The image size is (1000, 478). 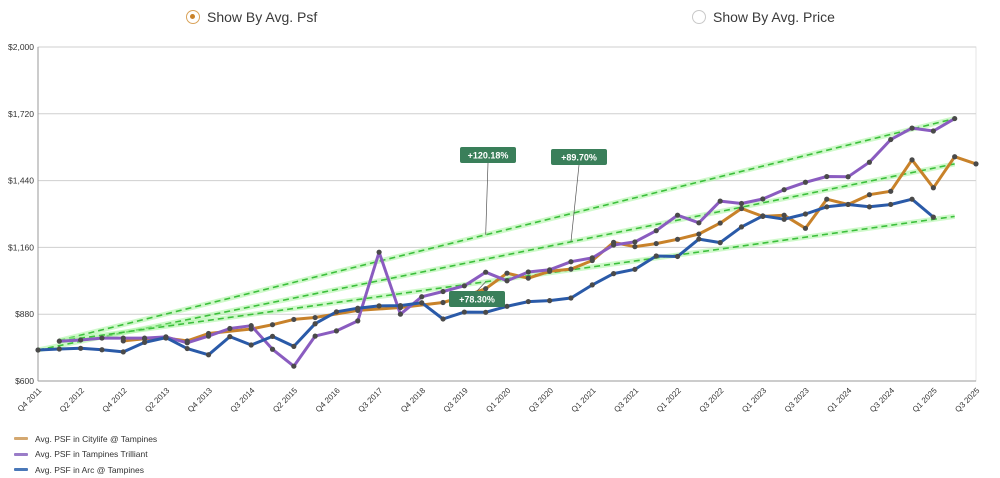 What do you see at coordinates (370, 400) in the screenshot?
I see `x-tick-label: Q3 2017` at bounding box center [370, 400].